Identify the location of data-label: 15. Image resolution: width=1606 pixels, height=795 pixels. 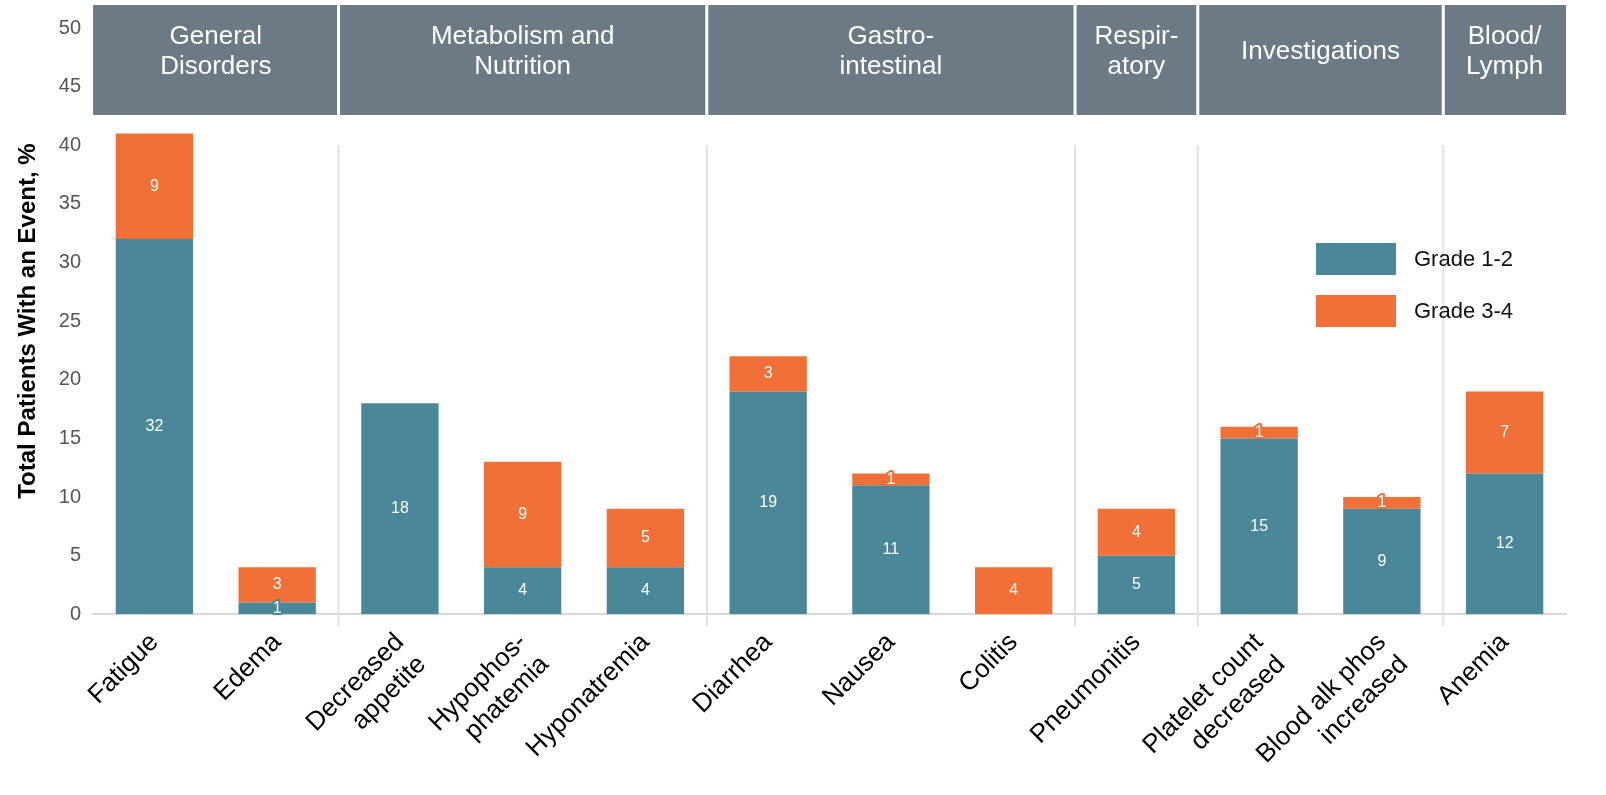
(1259, 525).